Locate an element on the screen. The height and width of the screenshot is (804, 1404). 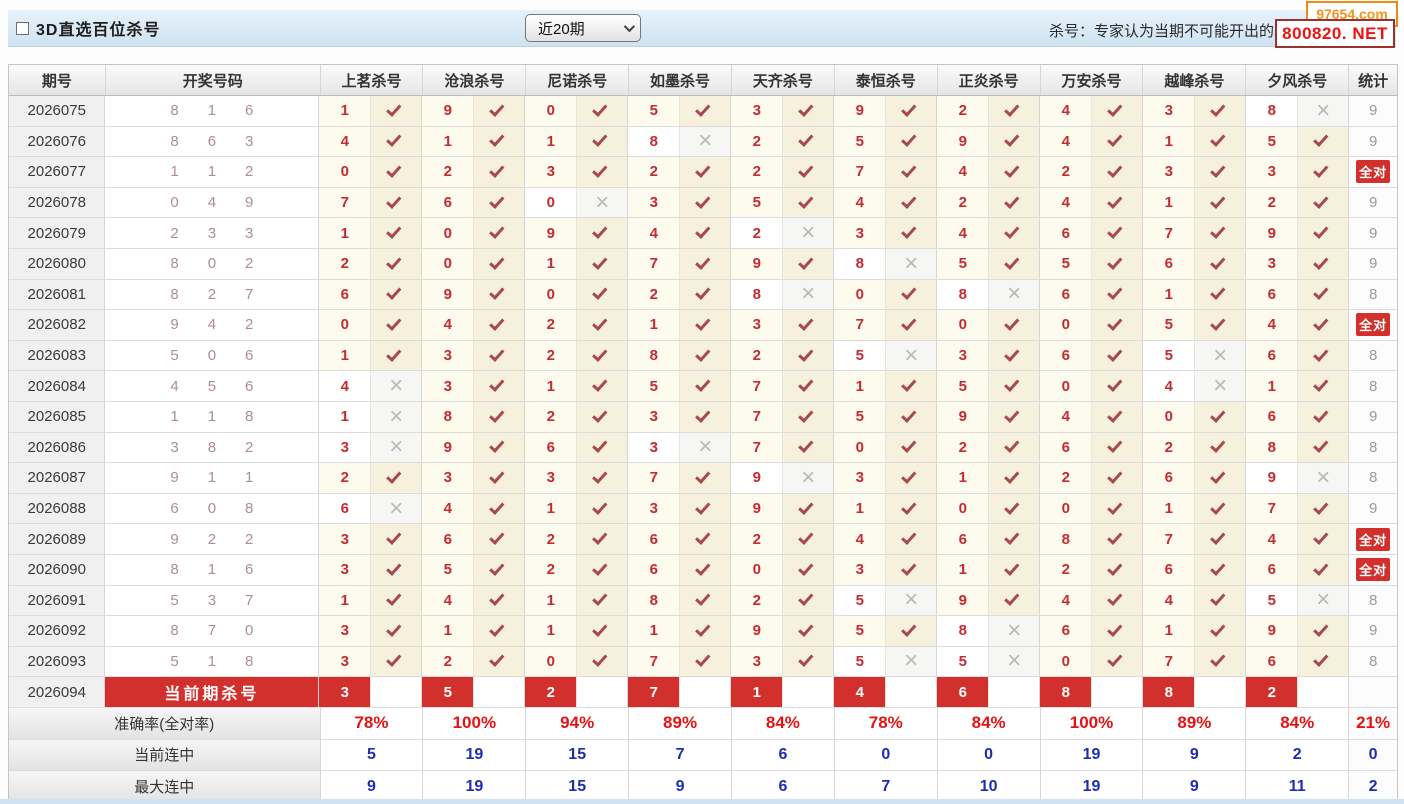
drawn-cell: 8 0 2 is located at coordinates (212, 263).